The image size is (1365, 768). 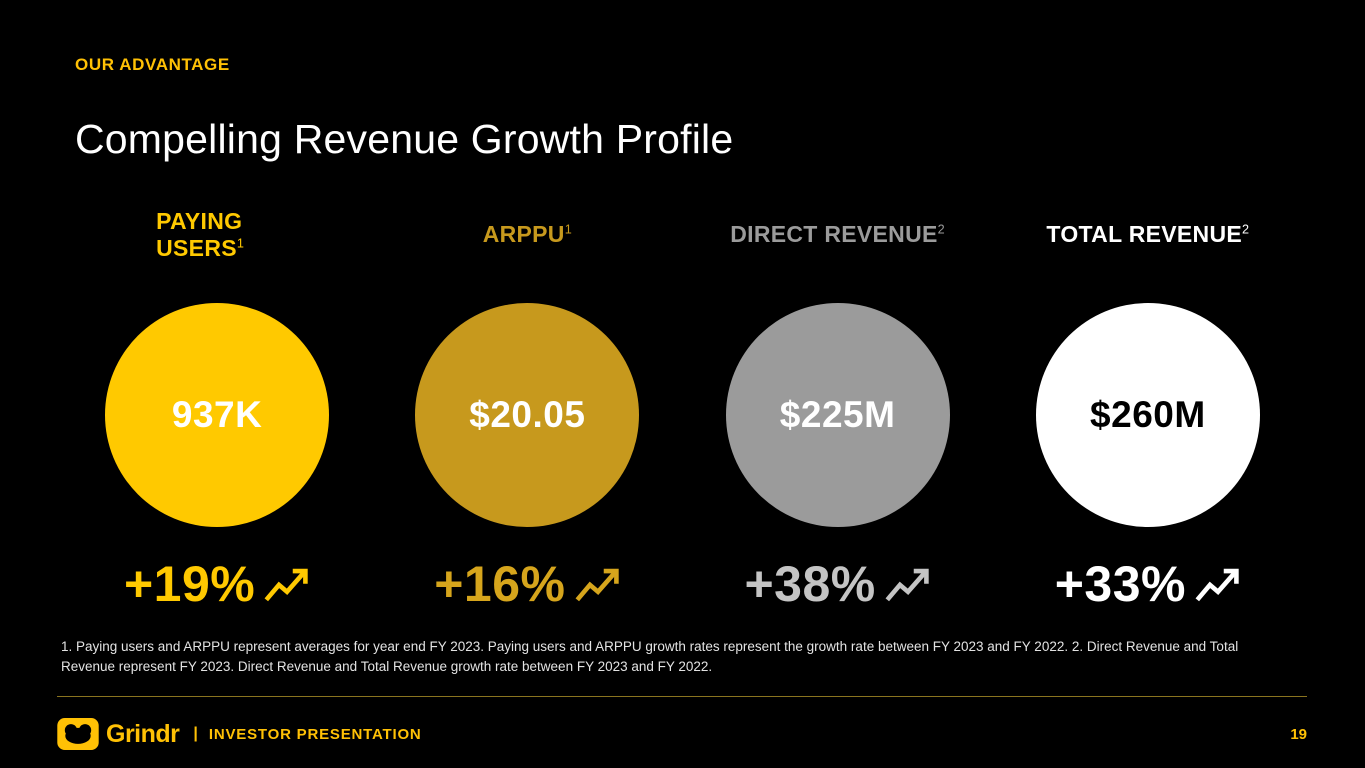 I want to click on metric-value: 937K, so click(x=217, y=414).